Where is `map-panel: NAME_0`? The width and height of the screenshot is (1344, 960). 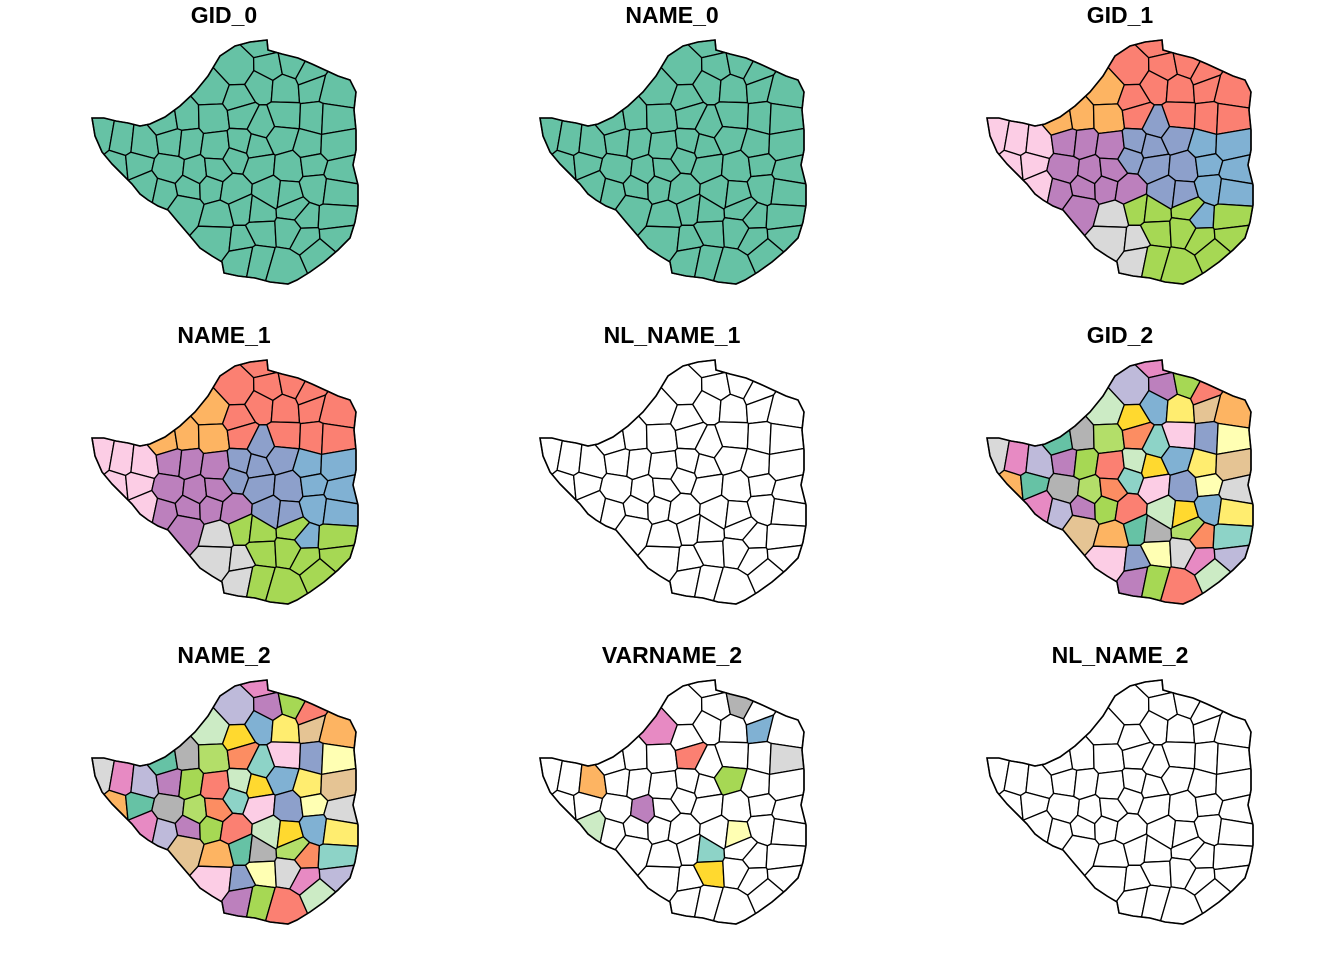
map-panel: NAME_0 is located at coordinates (672, 160).